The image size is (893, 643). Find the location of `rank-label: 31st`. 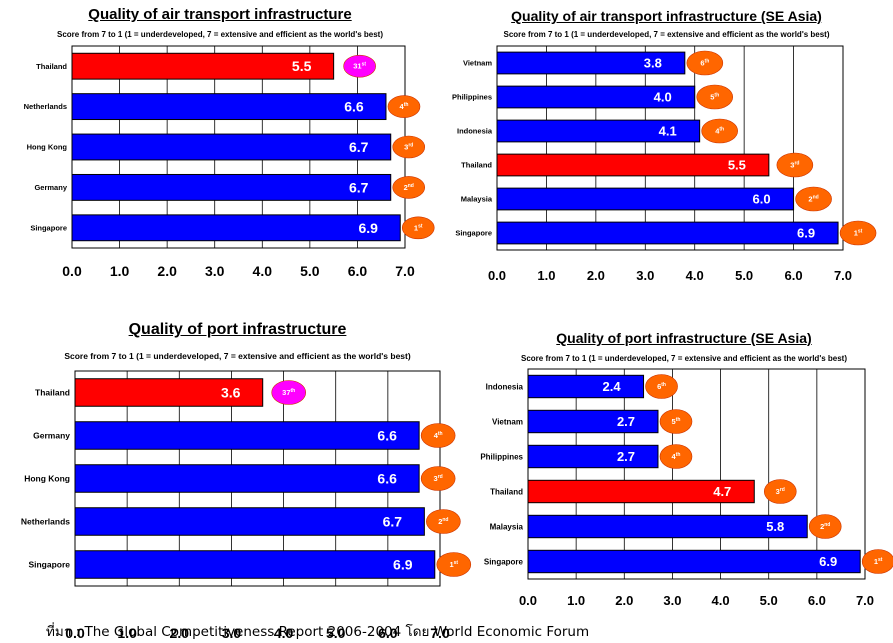

rank-label: 31st is located at coordinates (359, 66).